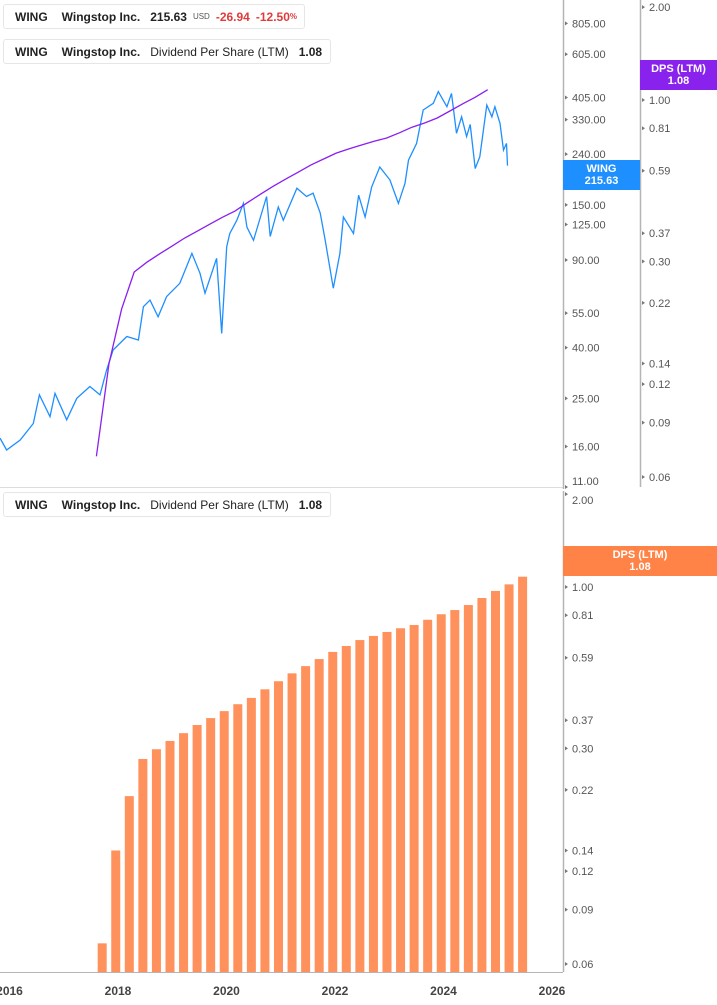  I want to click on price-tag: WING 215.63, so click(601, 175).